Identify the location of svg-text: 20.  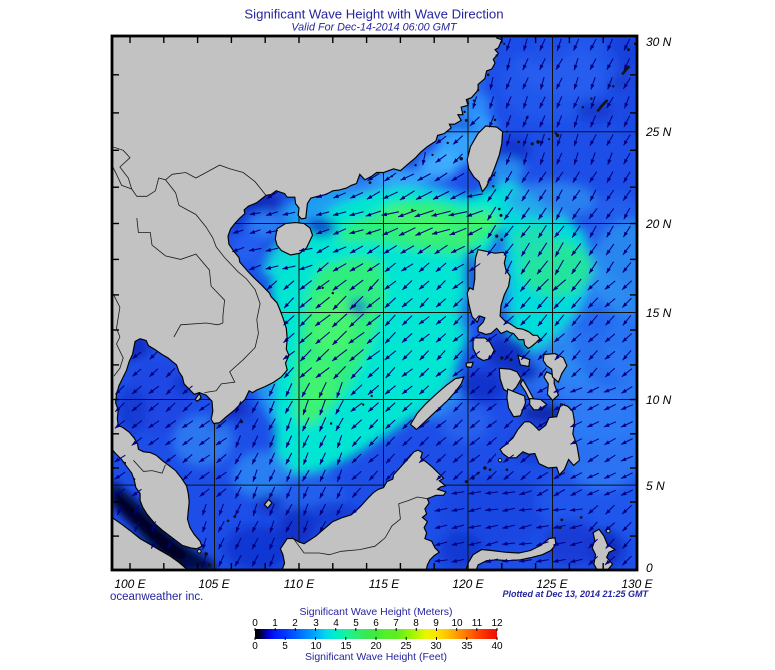
(376, 646).